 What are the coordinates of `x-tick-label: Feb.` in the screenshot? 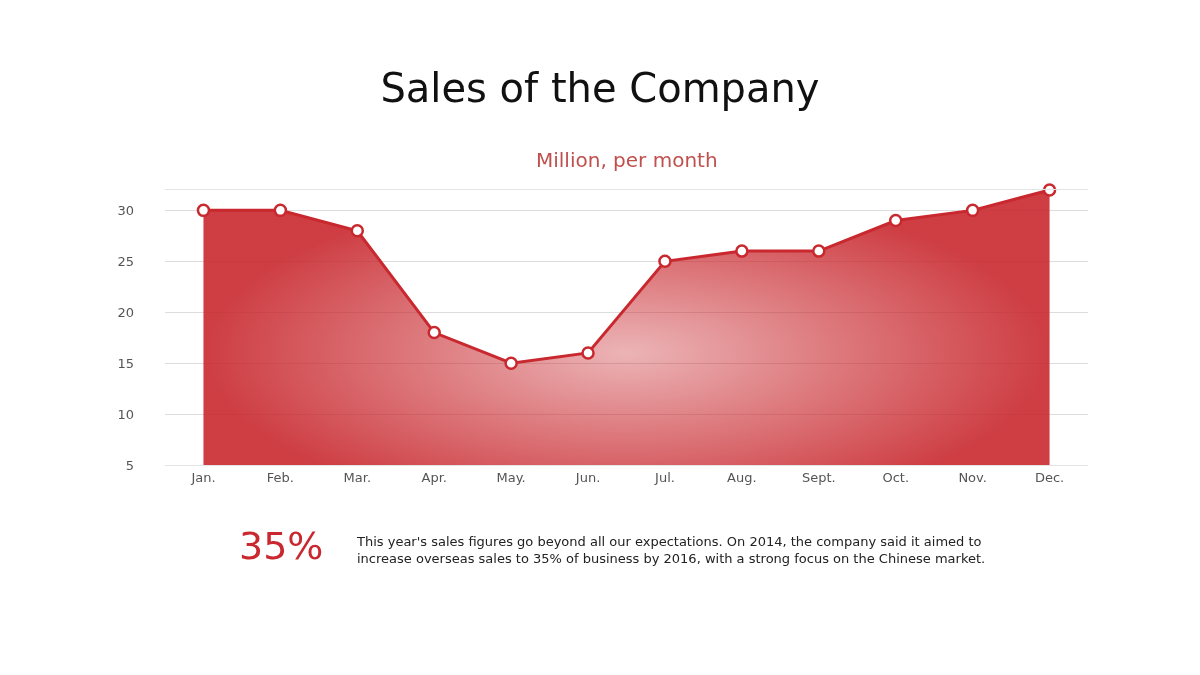 It's located at (280, 477).